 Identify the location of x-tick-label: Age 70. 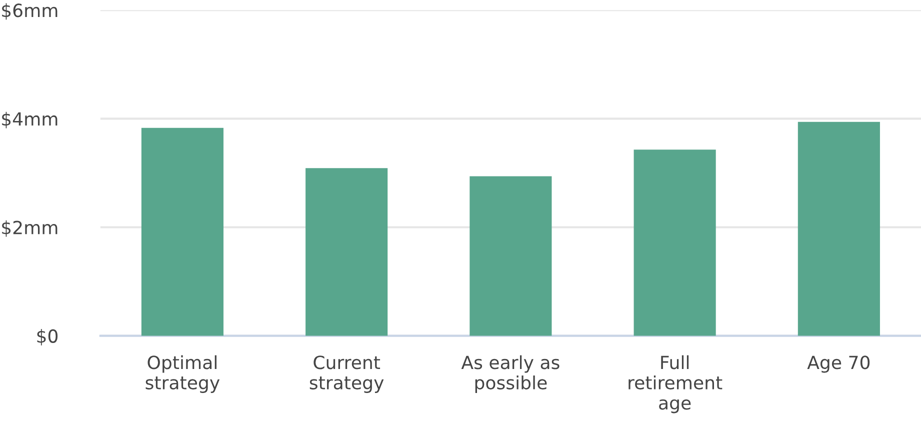
(838, 364).